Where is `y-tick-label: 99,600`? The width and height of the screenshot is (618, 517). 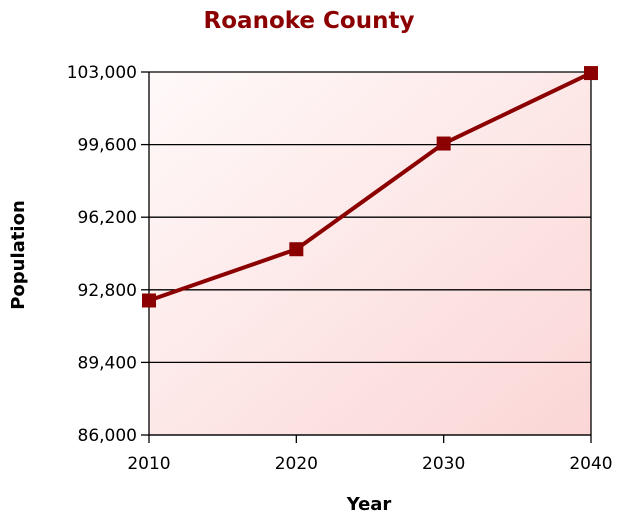
y-tick-label: 99,600 is located at coordinates (107, 146).